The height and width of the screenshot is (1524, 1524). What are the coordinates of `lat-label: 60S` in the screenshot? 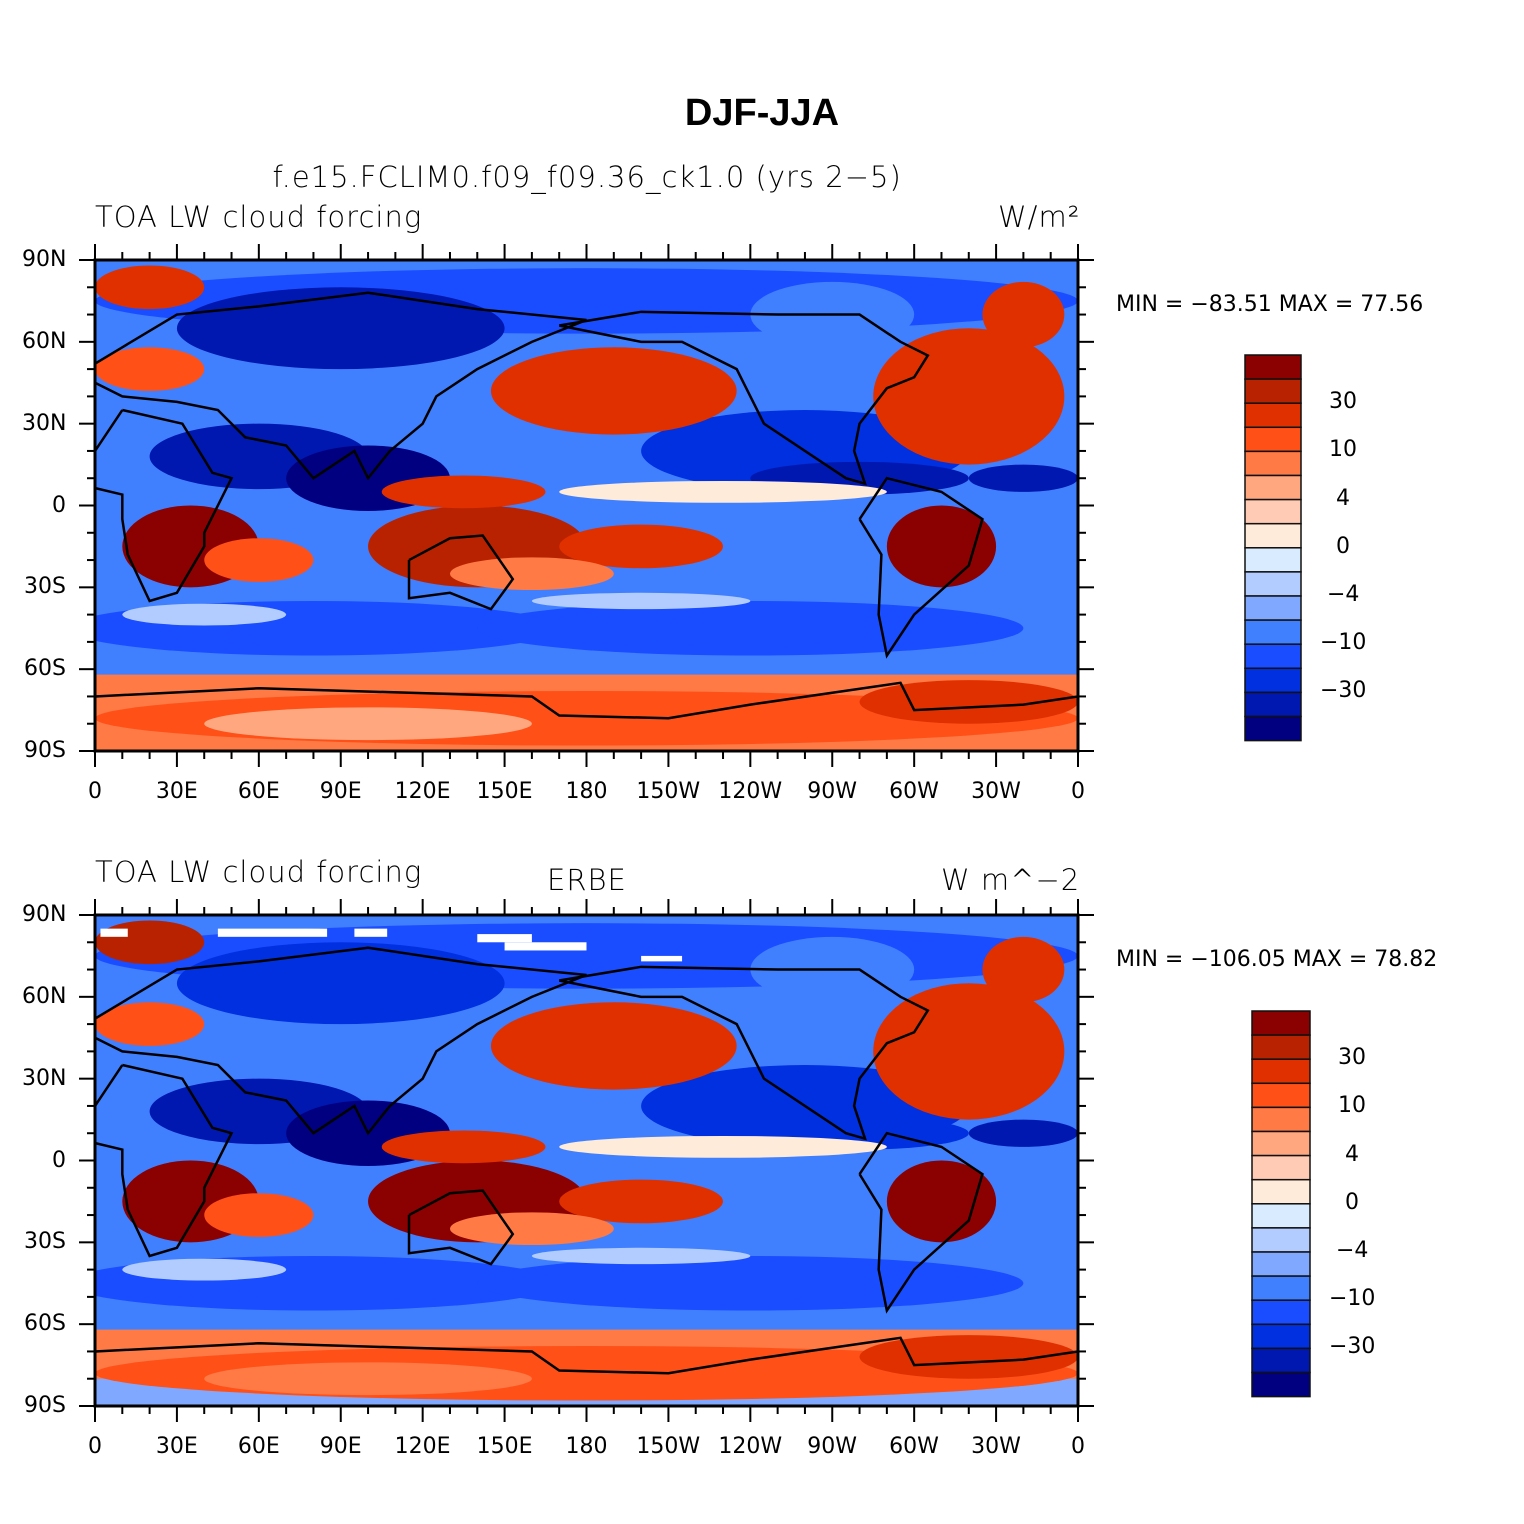 It's located at (45, 1324).